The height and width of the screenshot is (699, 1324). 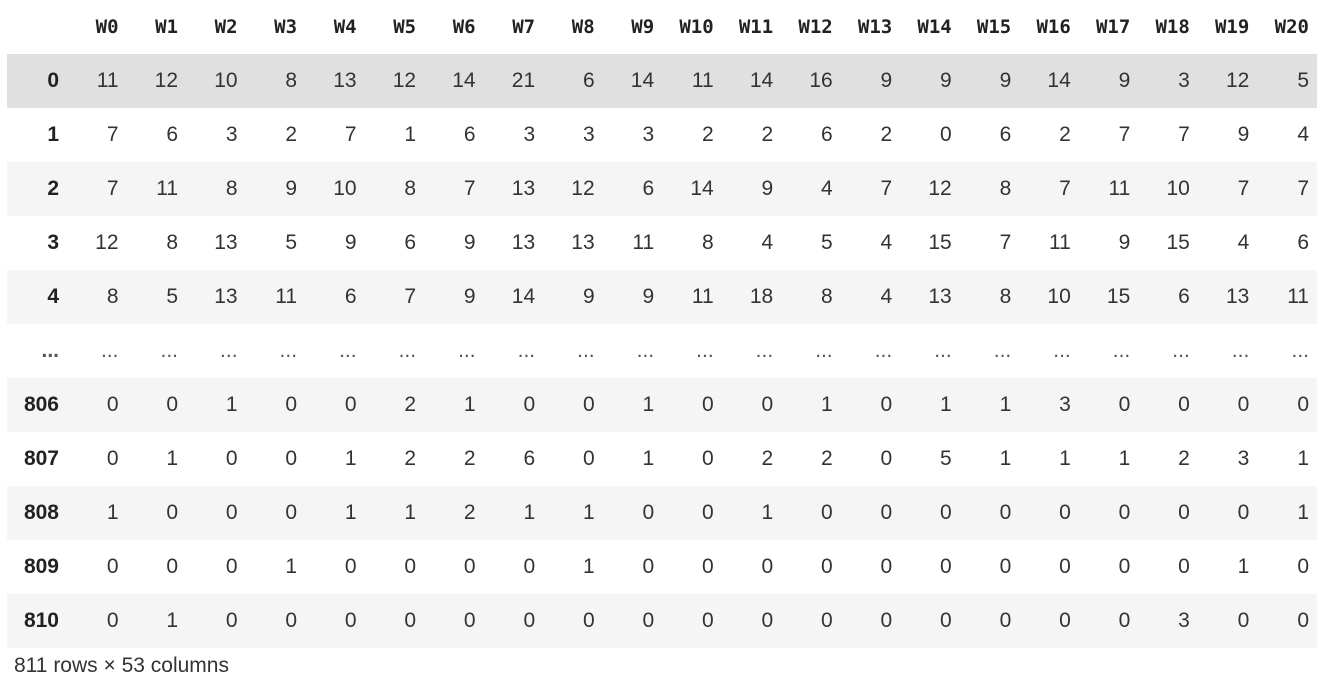 What do you see at coordinates (662, 135) in the screenshot?
I see `table-row: 1 7 6 3 2 7 1 6 3 3 3 2 2 6 2 0 6 2 7 7 9 4` at bounding box center [662, 135].